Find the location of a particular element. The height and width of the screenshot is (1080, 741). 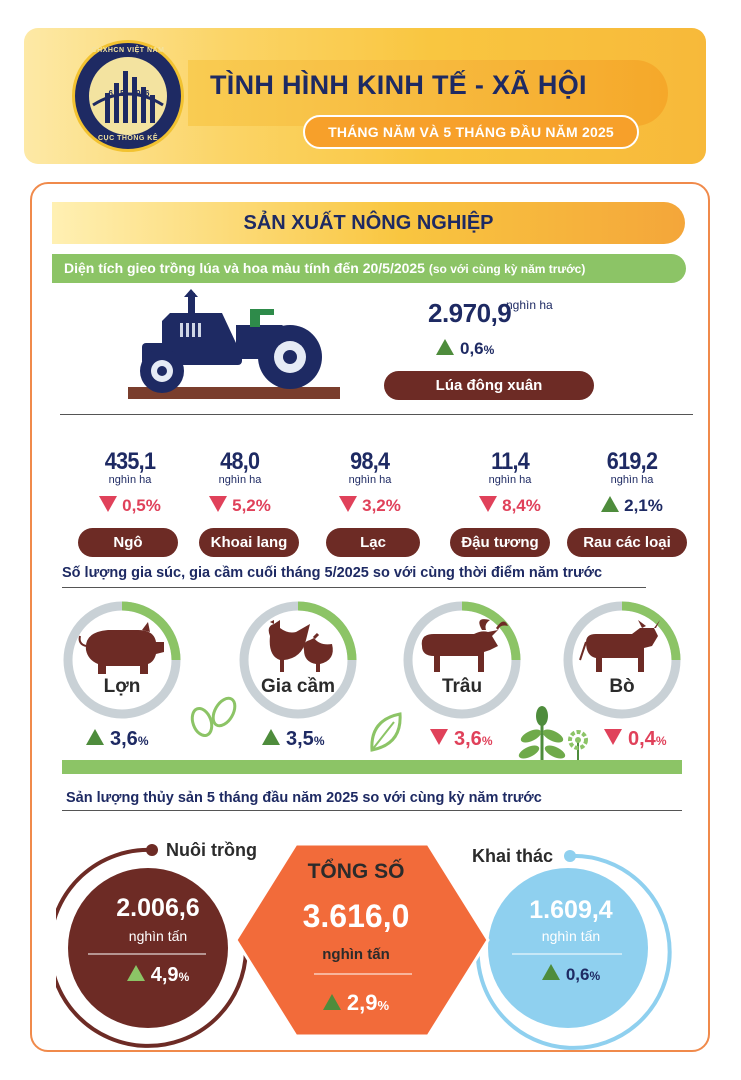

seal-year-text: 6 - 5 - 1946 is located at coordinates (129, 93).